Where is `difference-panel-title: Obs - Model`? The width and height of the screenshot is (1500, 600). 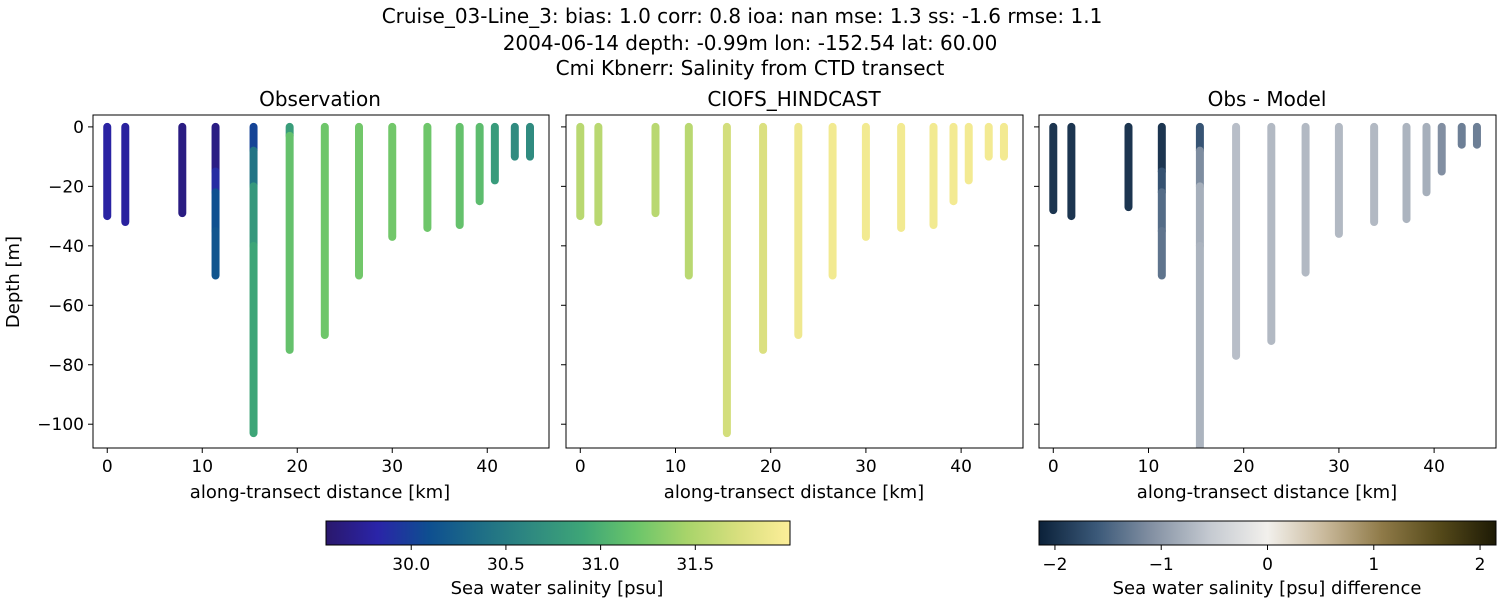
difference-panel-title: Obs - Model is located at coordinates (1267, 99).